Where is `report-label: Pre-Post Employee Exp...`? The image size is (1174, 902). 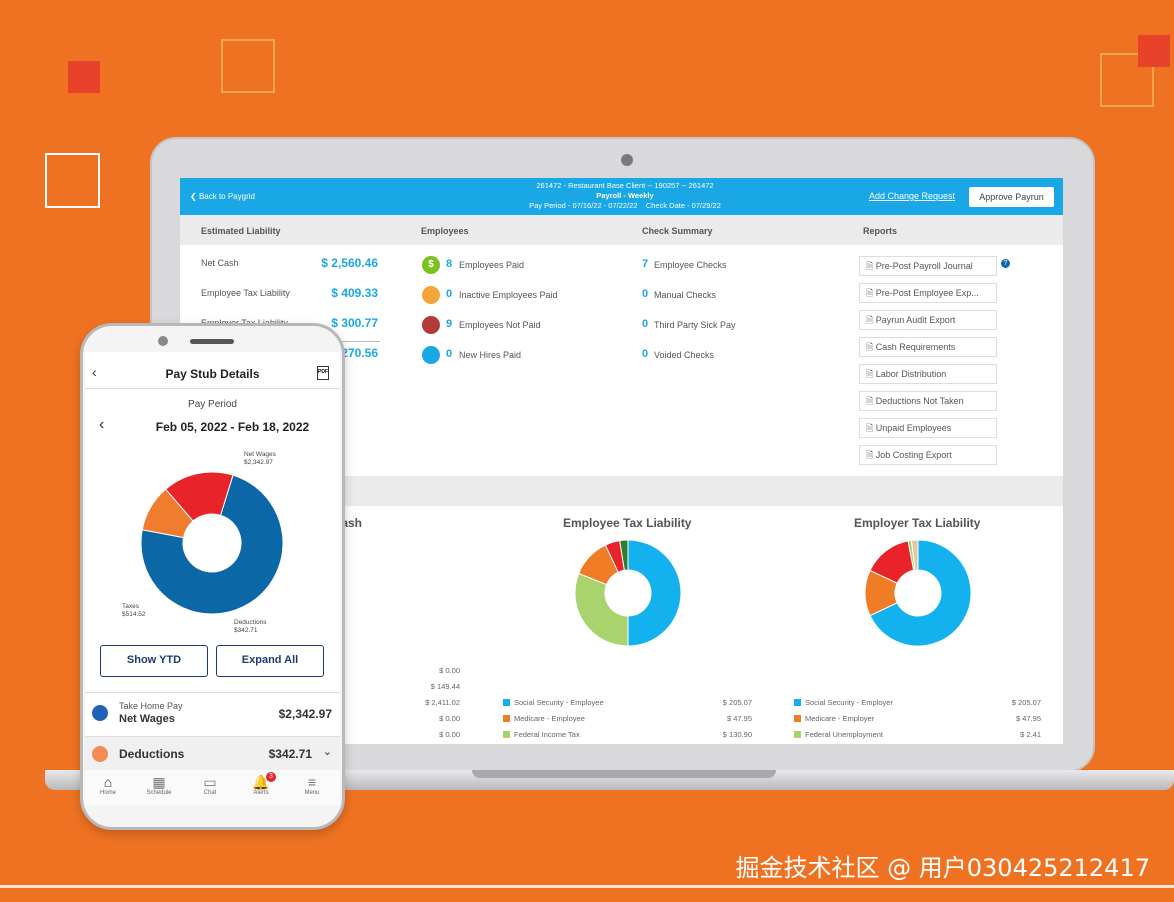 report-label: Pre-Post Employee Exp... is located at coordinates (927, 293).